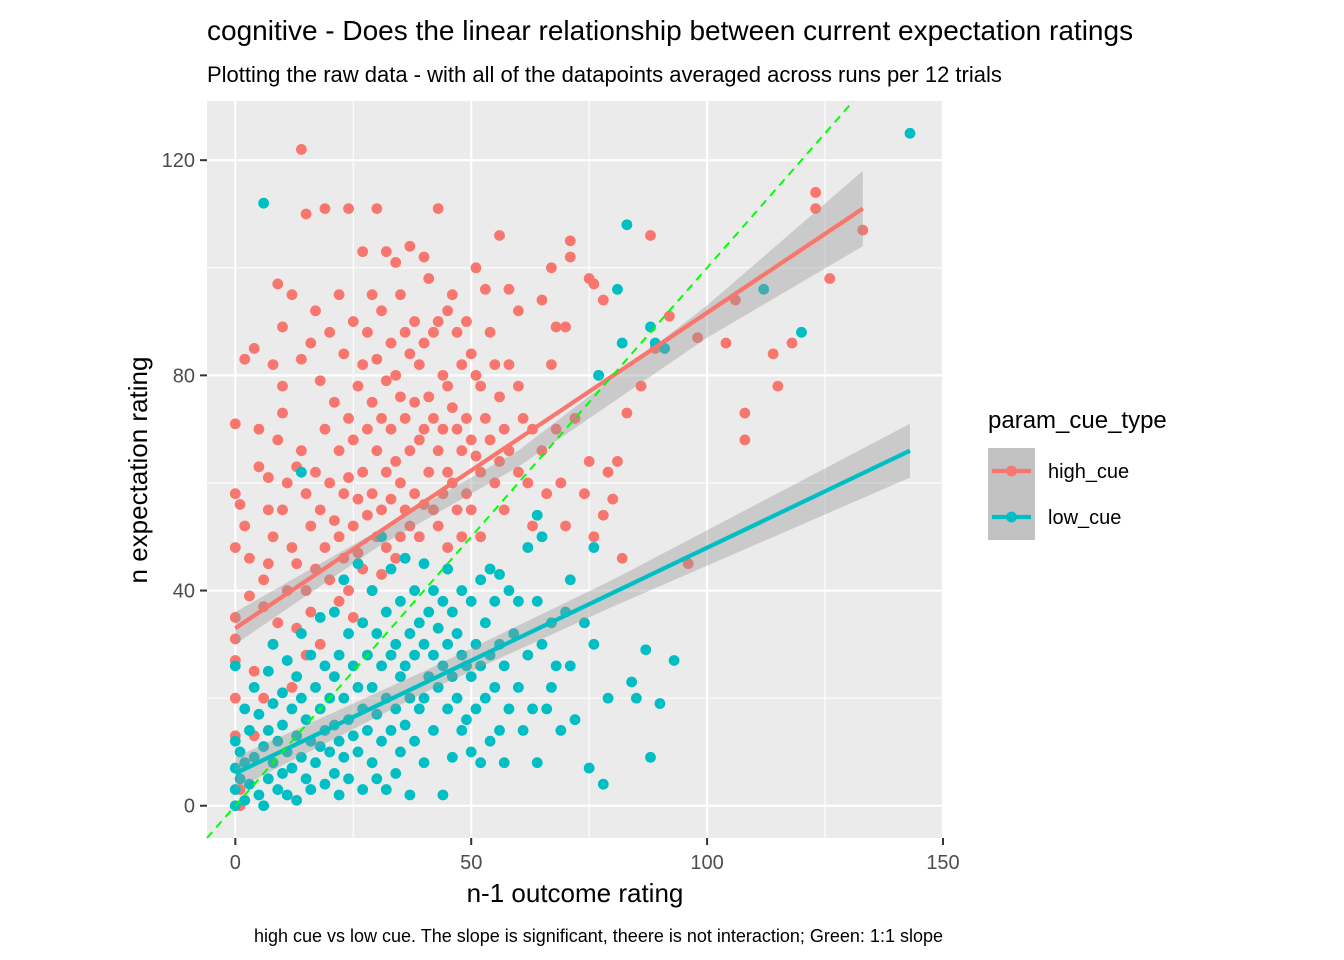 Image resolution: width=1344 pixels, height=960 pixels. What do you see at coordinates (1084, 518) in the screenshot?
I see `legend-label-low_cue: low_cue` at bounding box center [1084, 518].